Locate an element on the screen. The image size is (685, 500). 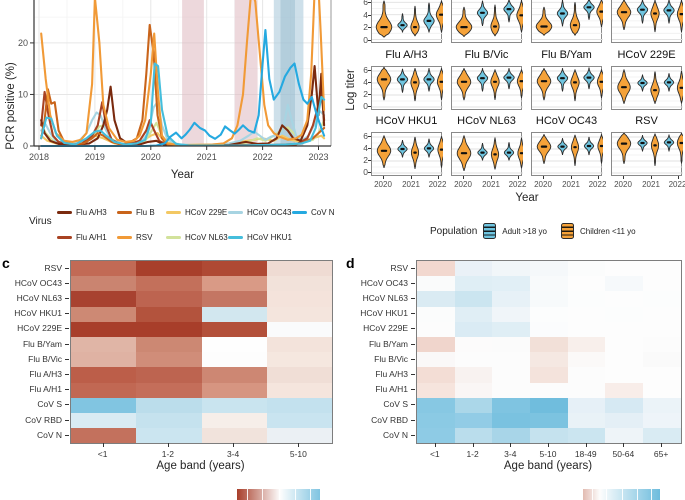
colorbar-tick is located at coordinates (247, 494).